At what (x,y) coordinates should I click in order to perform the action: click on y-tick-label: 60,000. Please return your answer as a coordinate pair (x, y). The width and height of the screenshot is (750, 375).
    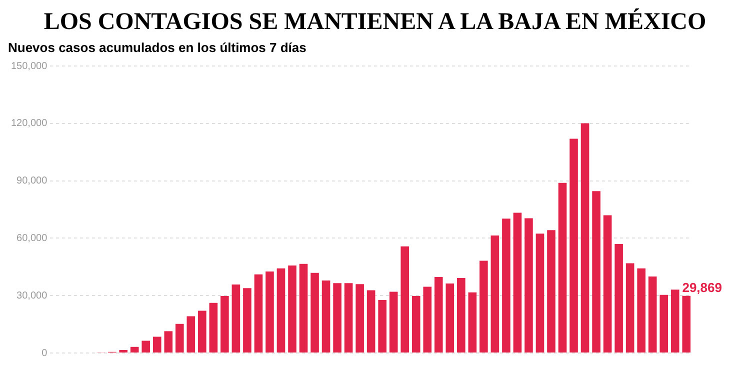
    Looking at the image, I should click on (32, 238).